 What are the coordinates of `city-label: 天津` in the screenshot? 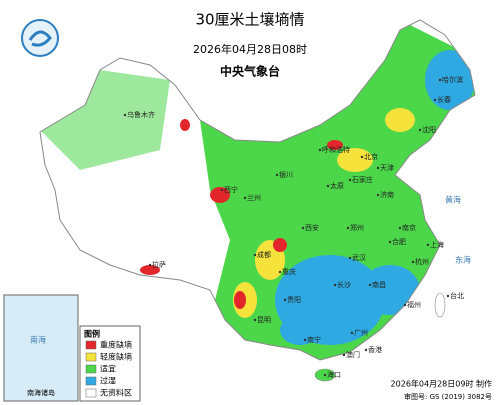 It's located at (387, 168).